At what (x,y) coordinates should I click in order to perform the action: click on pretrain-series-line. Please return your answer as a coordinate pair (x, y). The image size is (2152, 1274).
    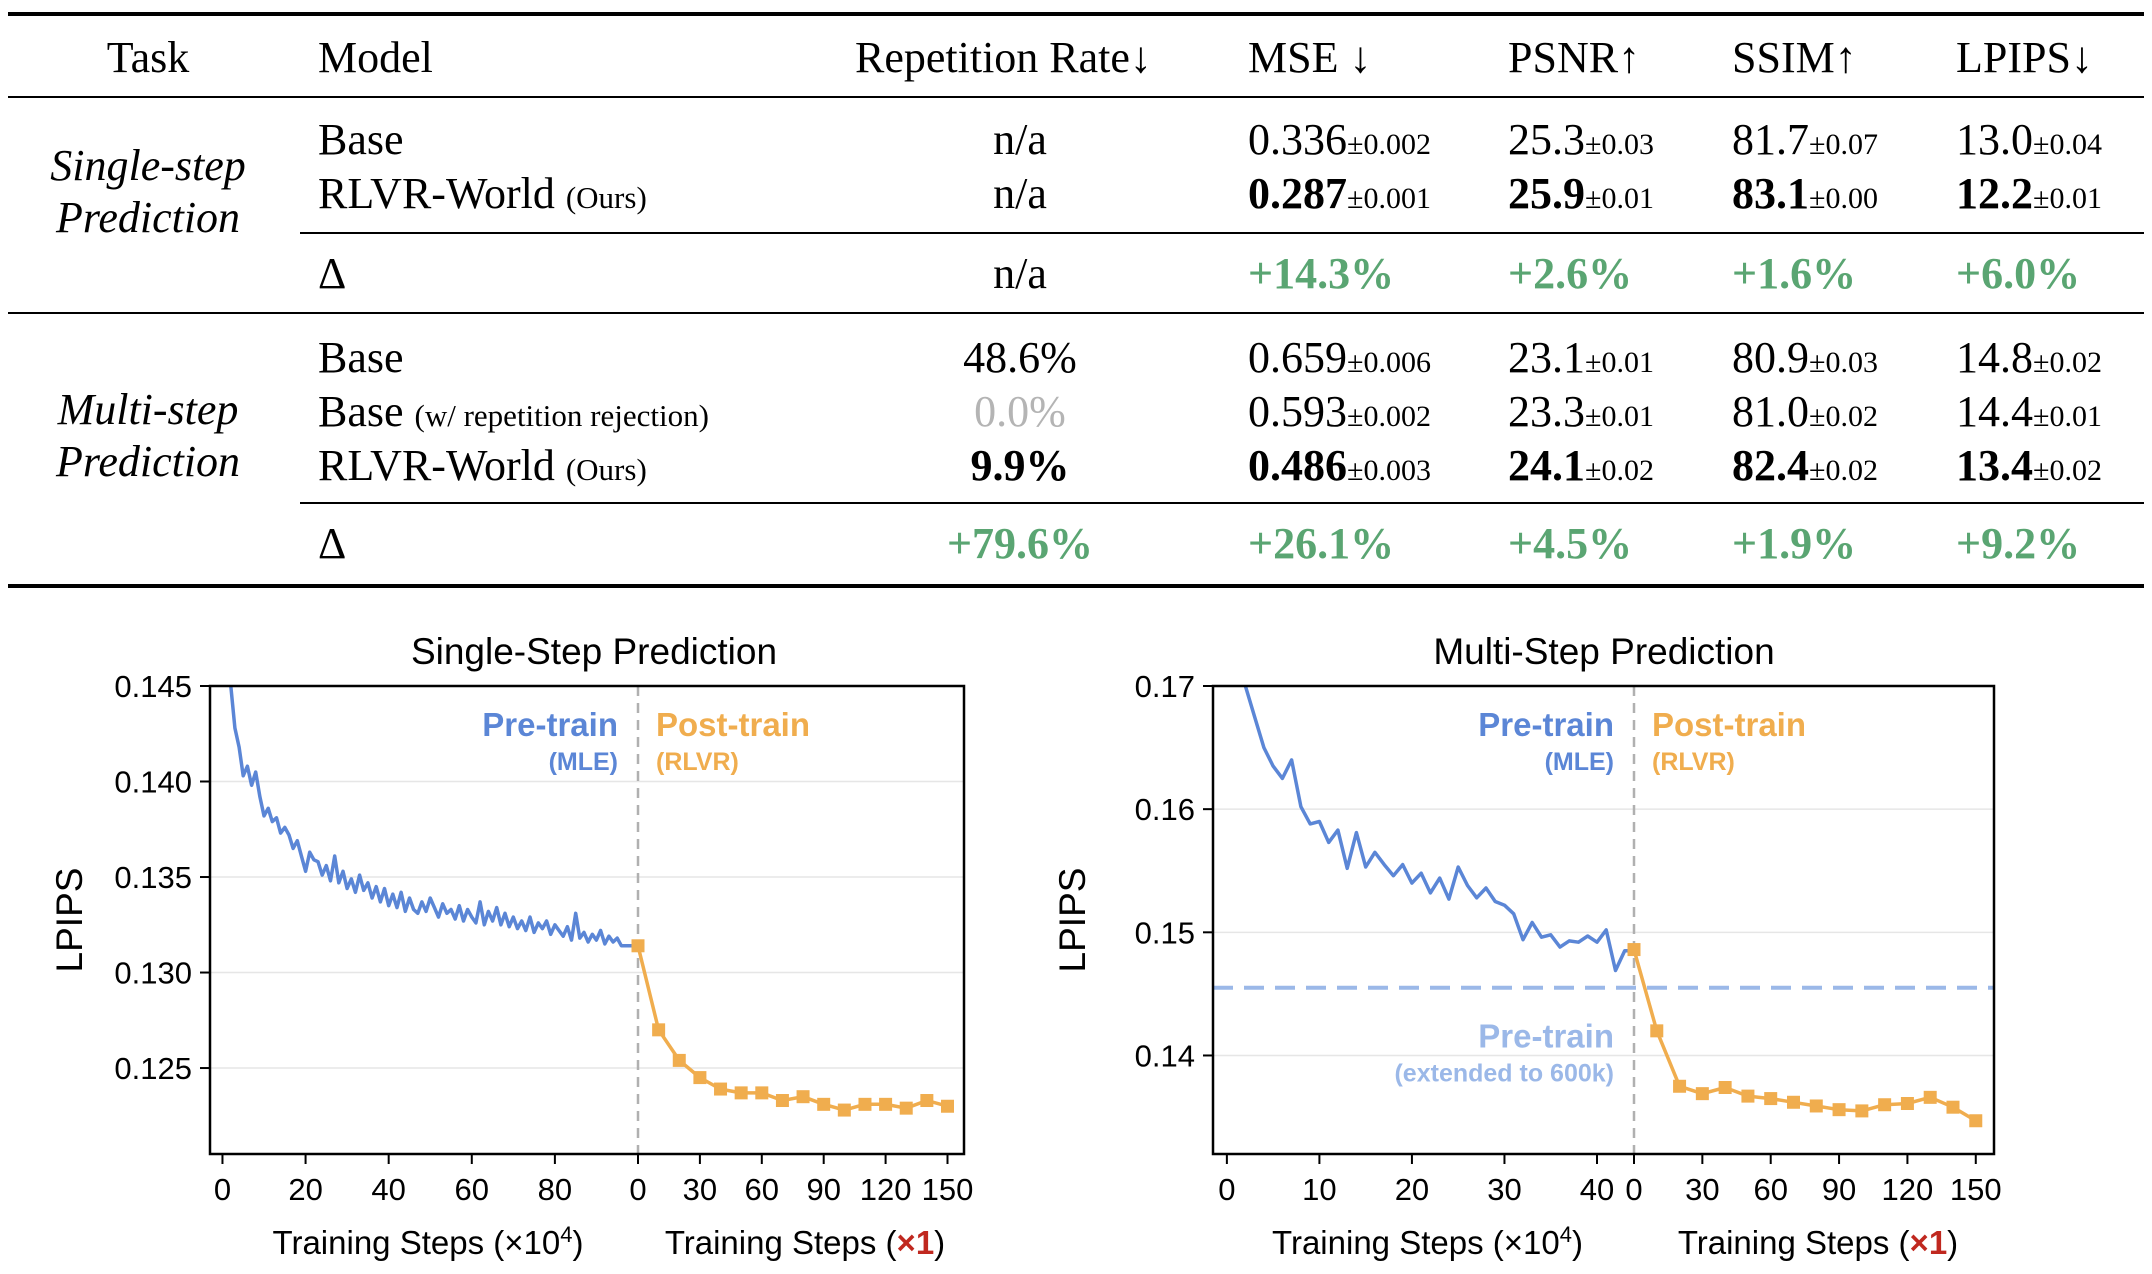
    Looking at the image, I should click on (433, 816).